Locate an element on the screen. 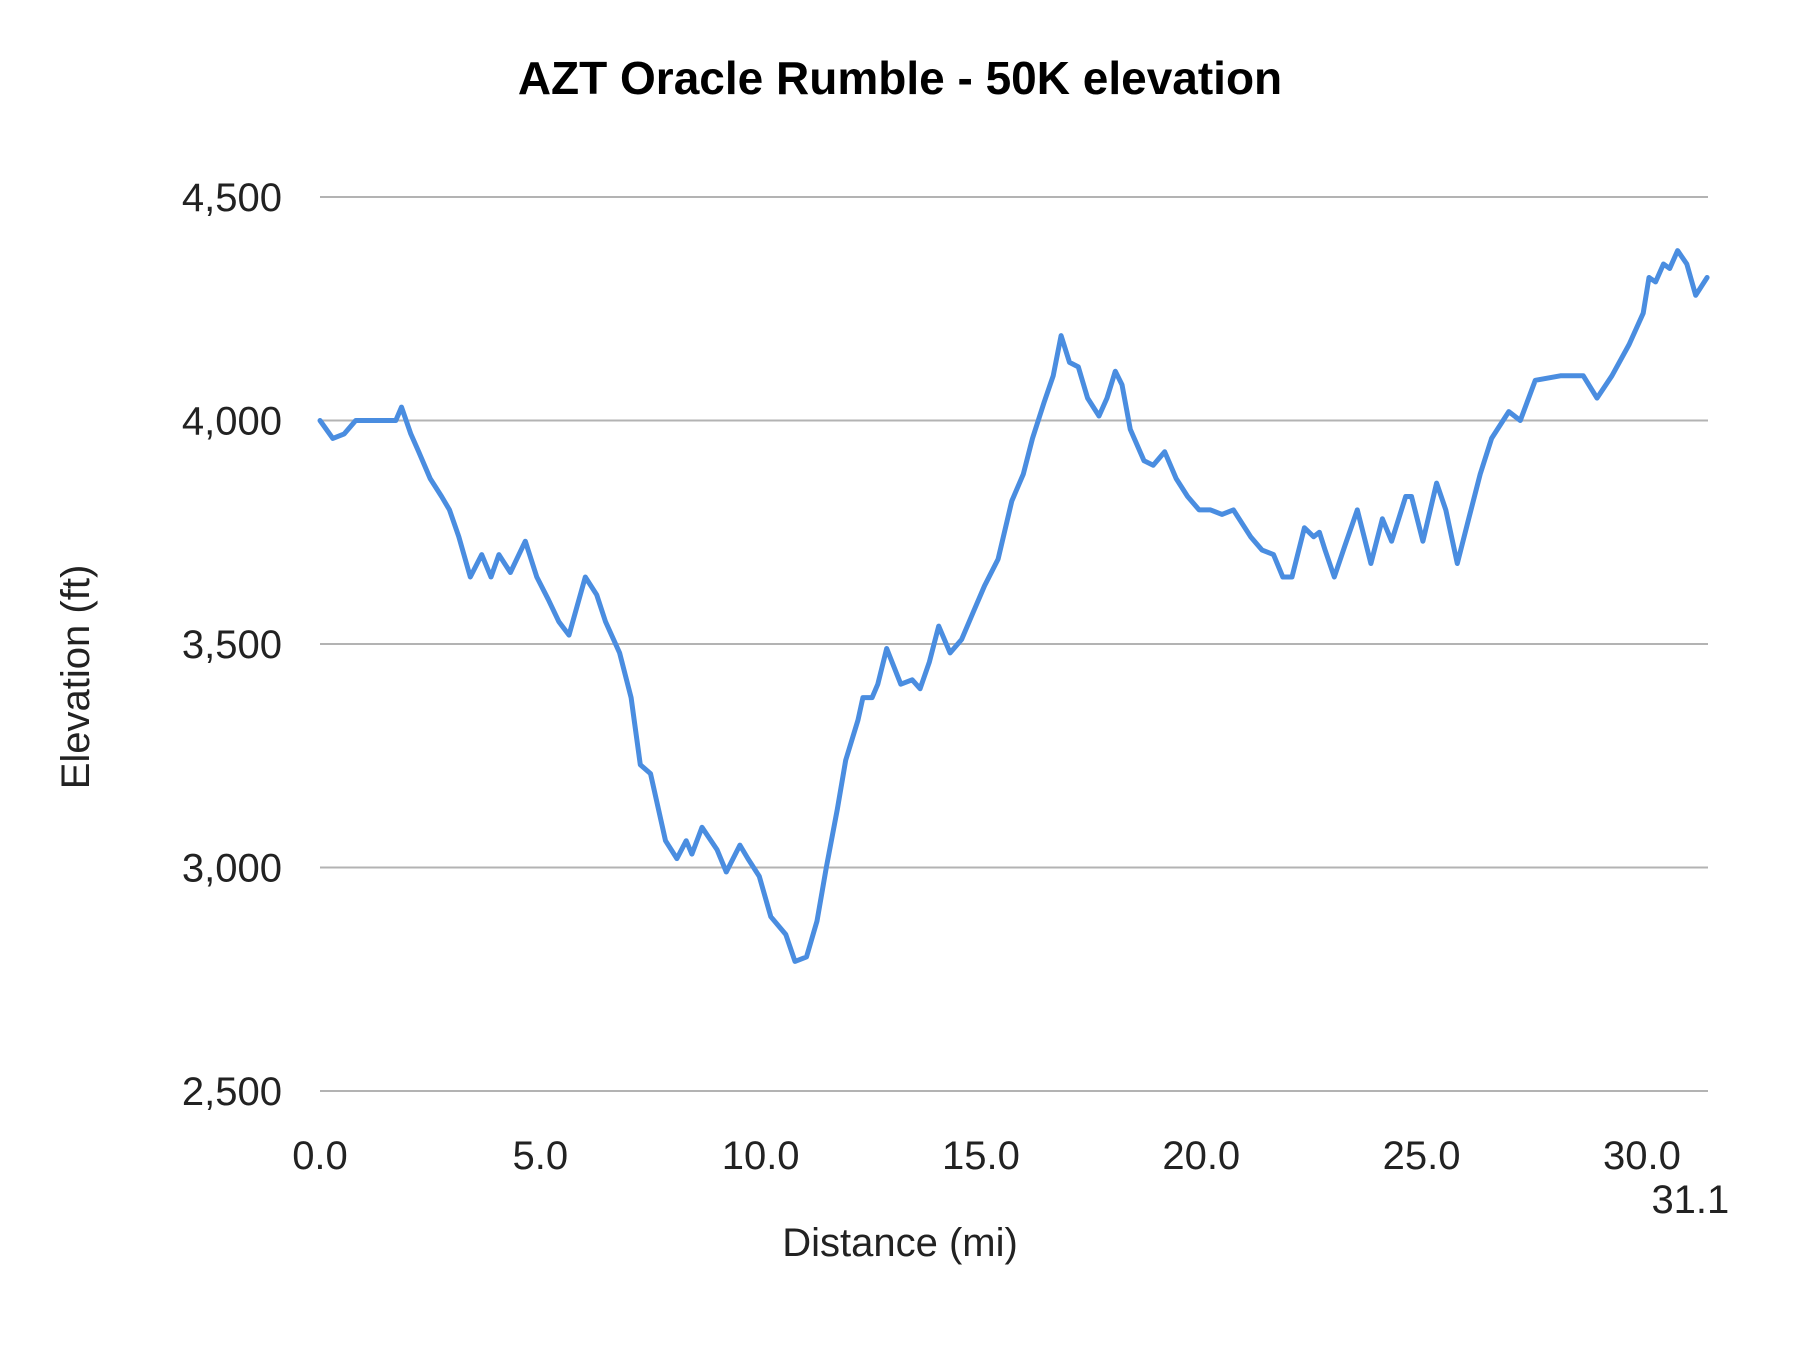 The width and height of the screenshot is (1800, 1350). y-tick-label: 4,500 is located at coordinates (232, 198).